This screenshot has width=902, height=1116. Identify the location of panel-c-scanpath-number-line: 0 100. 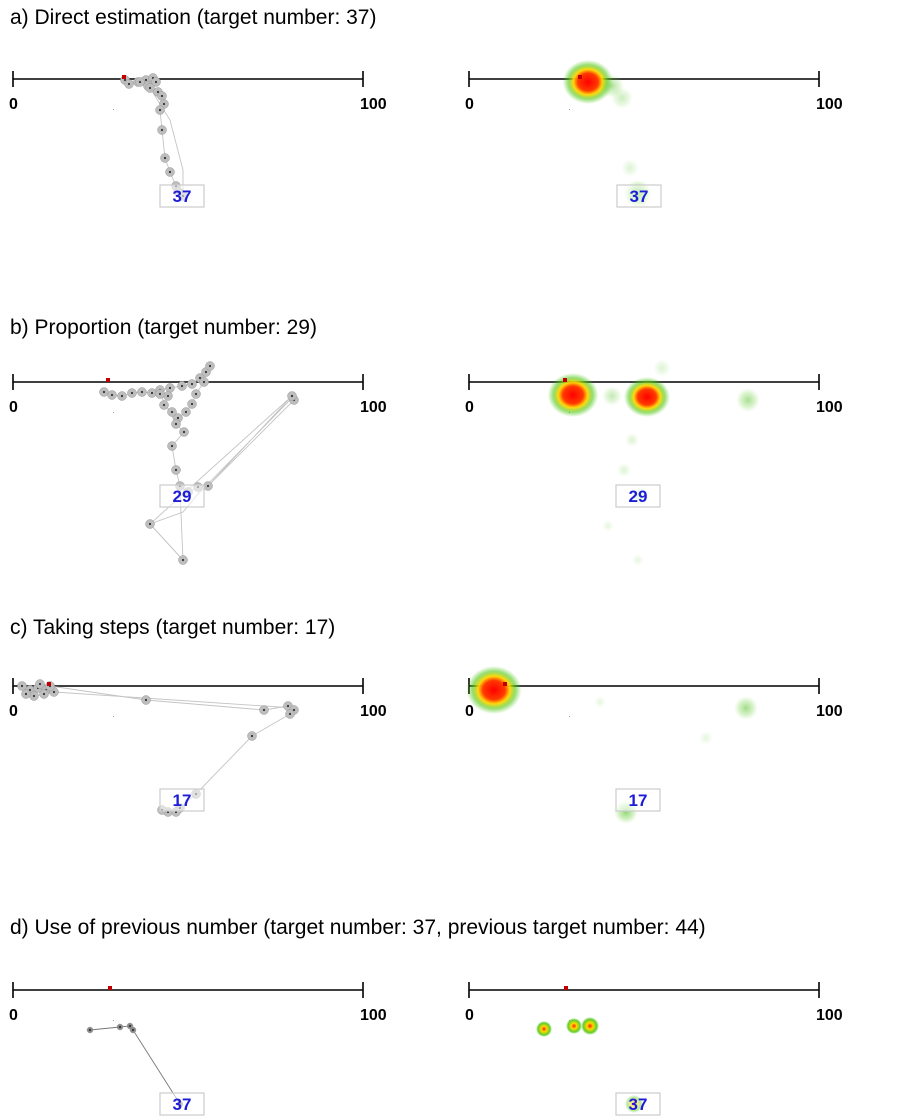
(198, 699).